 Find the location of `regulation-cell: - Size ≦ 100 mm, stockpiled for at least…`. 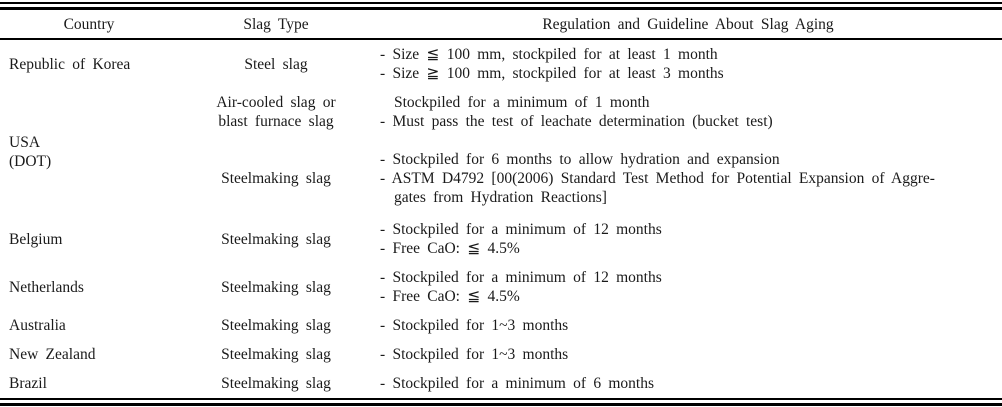

regulation-cell: - Size ≦ 100 mm, stockpiled for at least… is located at coordinates (688, 63).